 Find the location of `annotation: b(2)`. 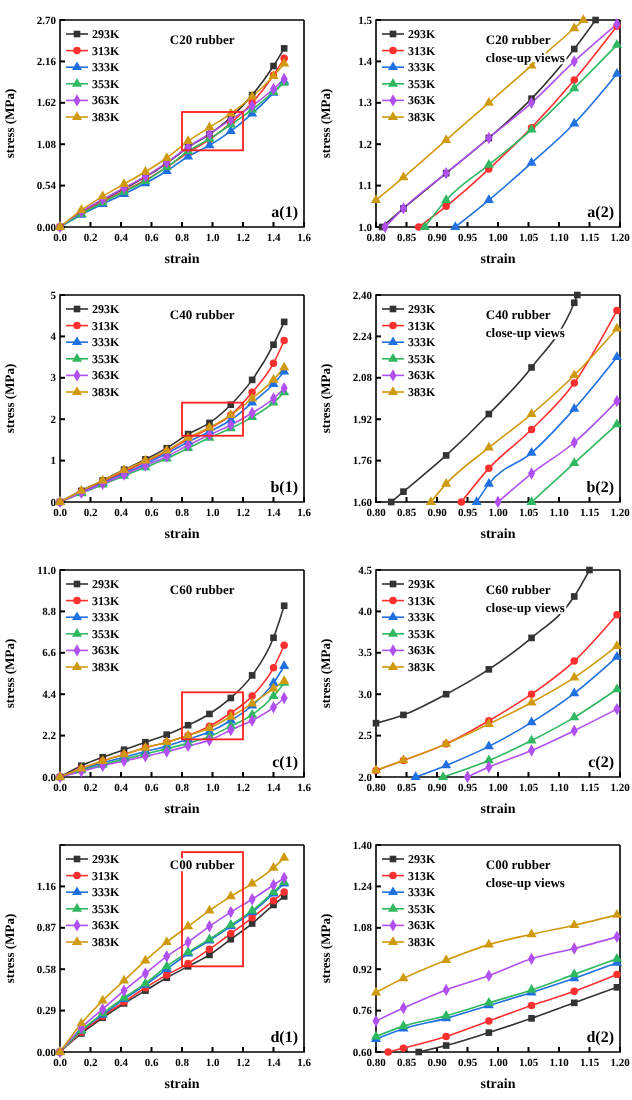

annotation: b(2) is located at coordinates (600, 487).